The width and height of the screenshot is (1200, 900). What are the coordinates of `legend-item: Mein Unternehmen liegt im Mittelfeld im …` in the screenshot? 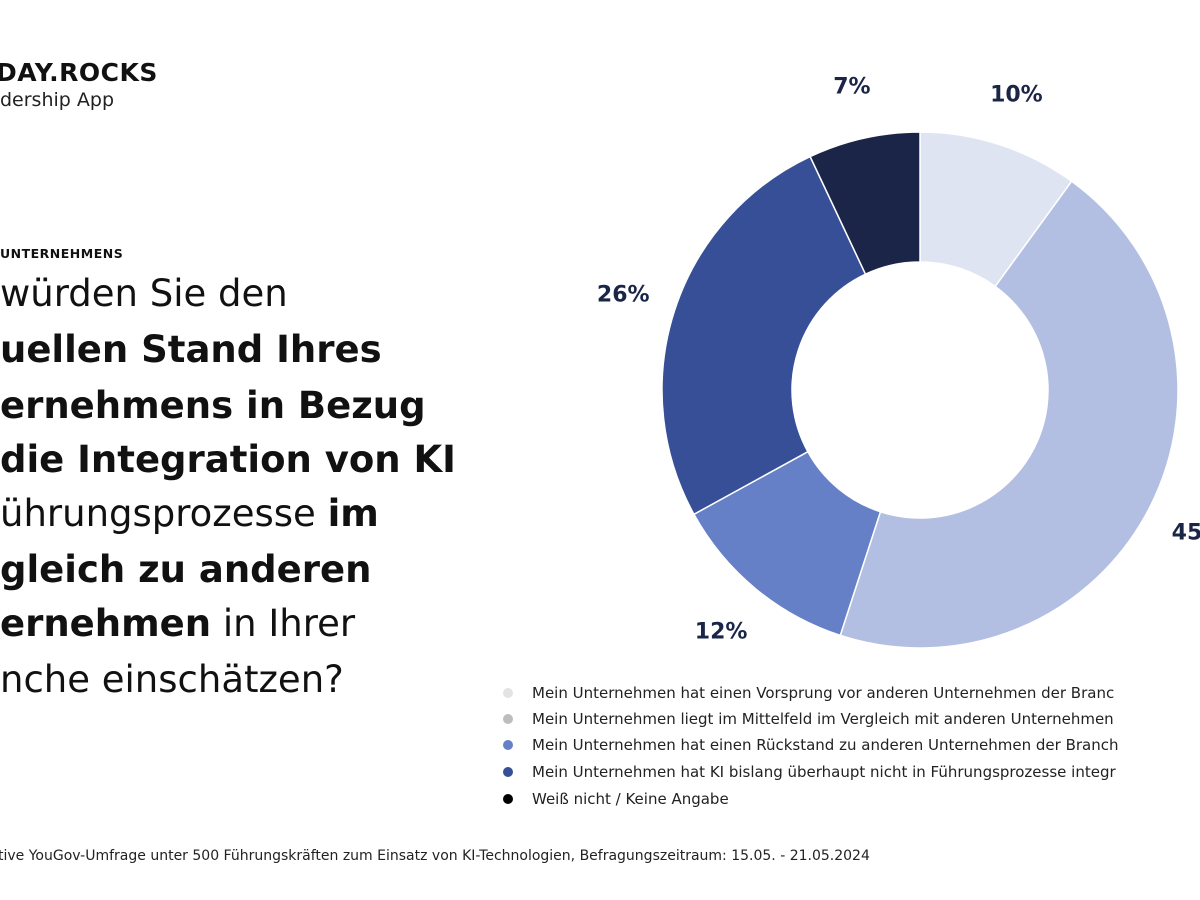 It's located at (808, 719).